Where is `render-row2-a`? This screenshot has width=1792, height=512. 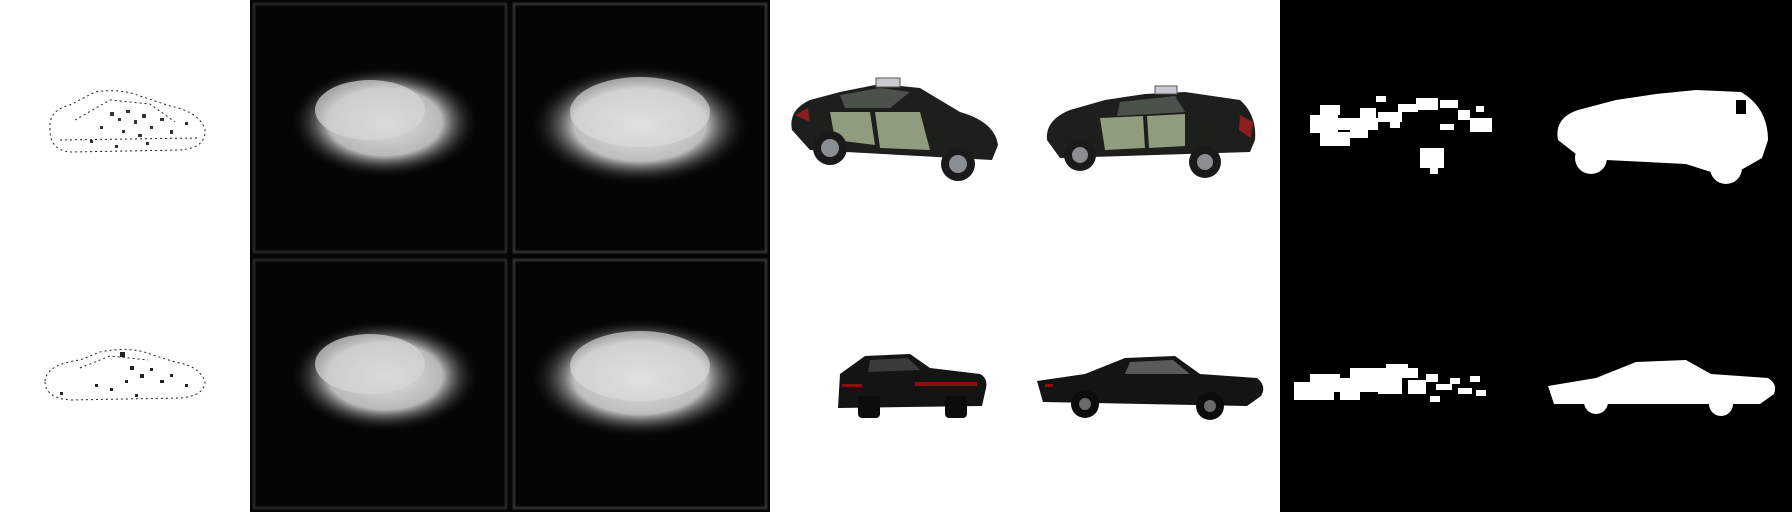 render-row2-a is located at coordinates (897, 384).